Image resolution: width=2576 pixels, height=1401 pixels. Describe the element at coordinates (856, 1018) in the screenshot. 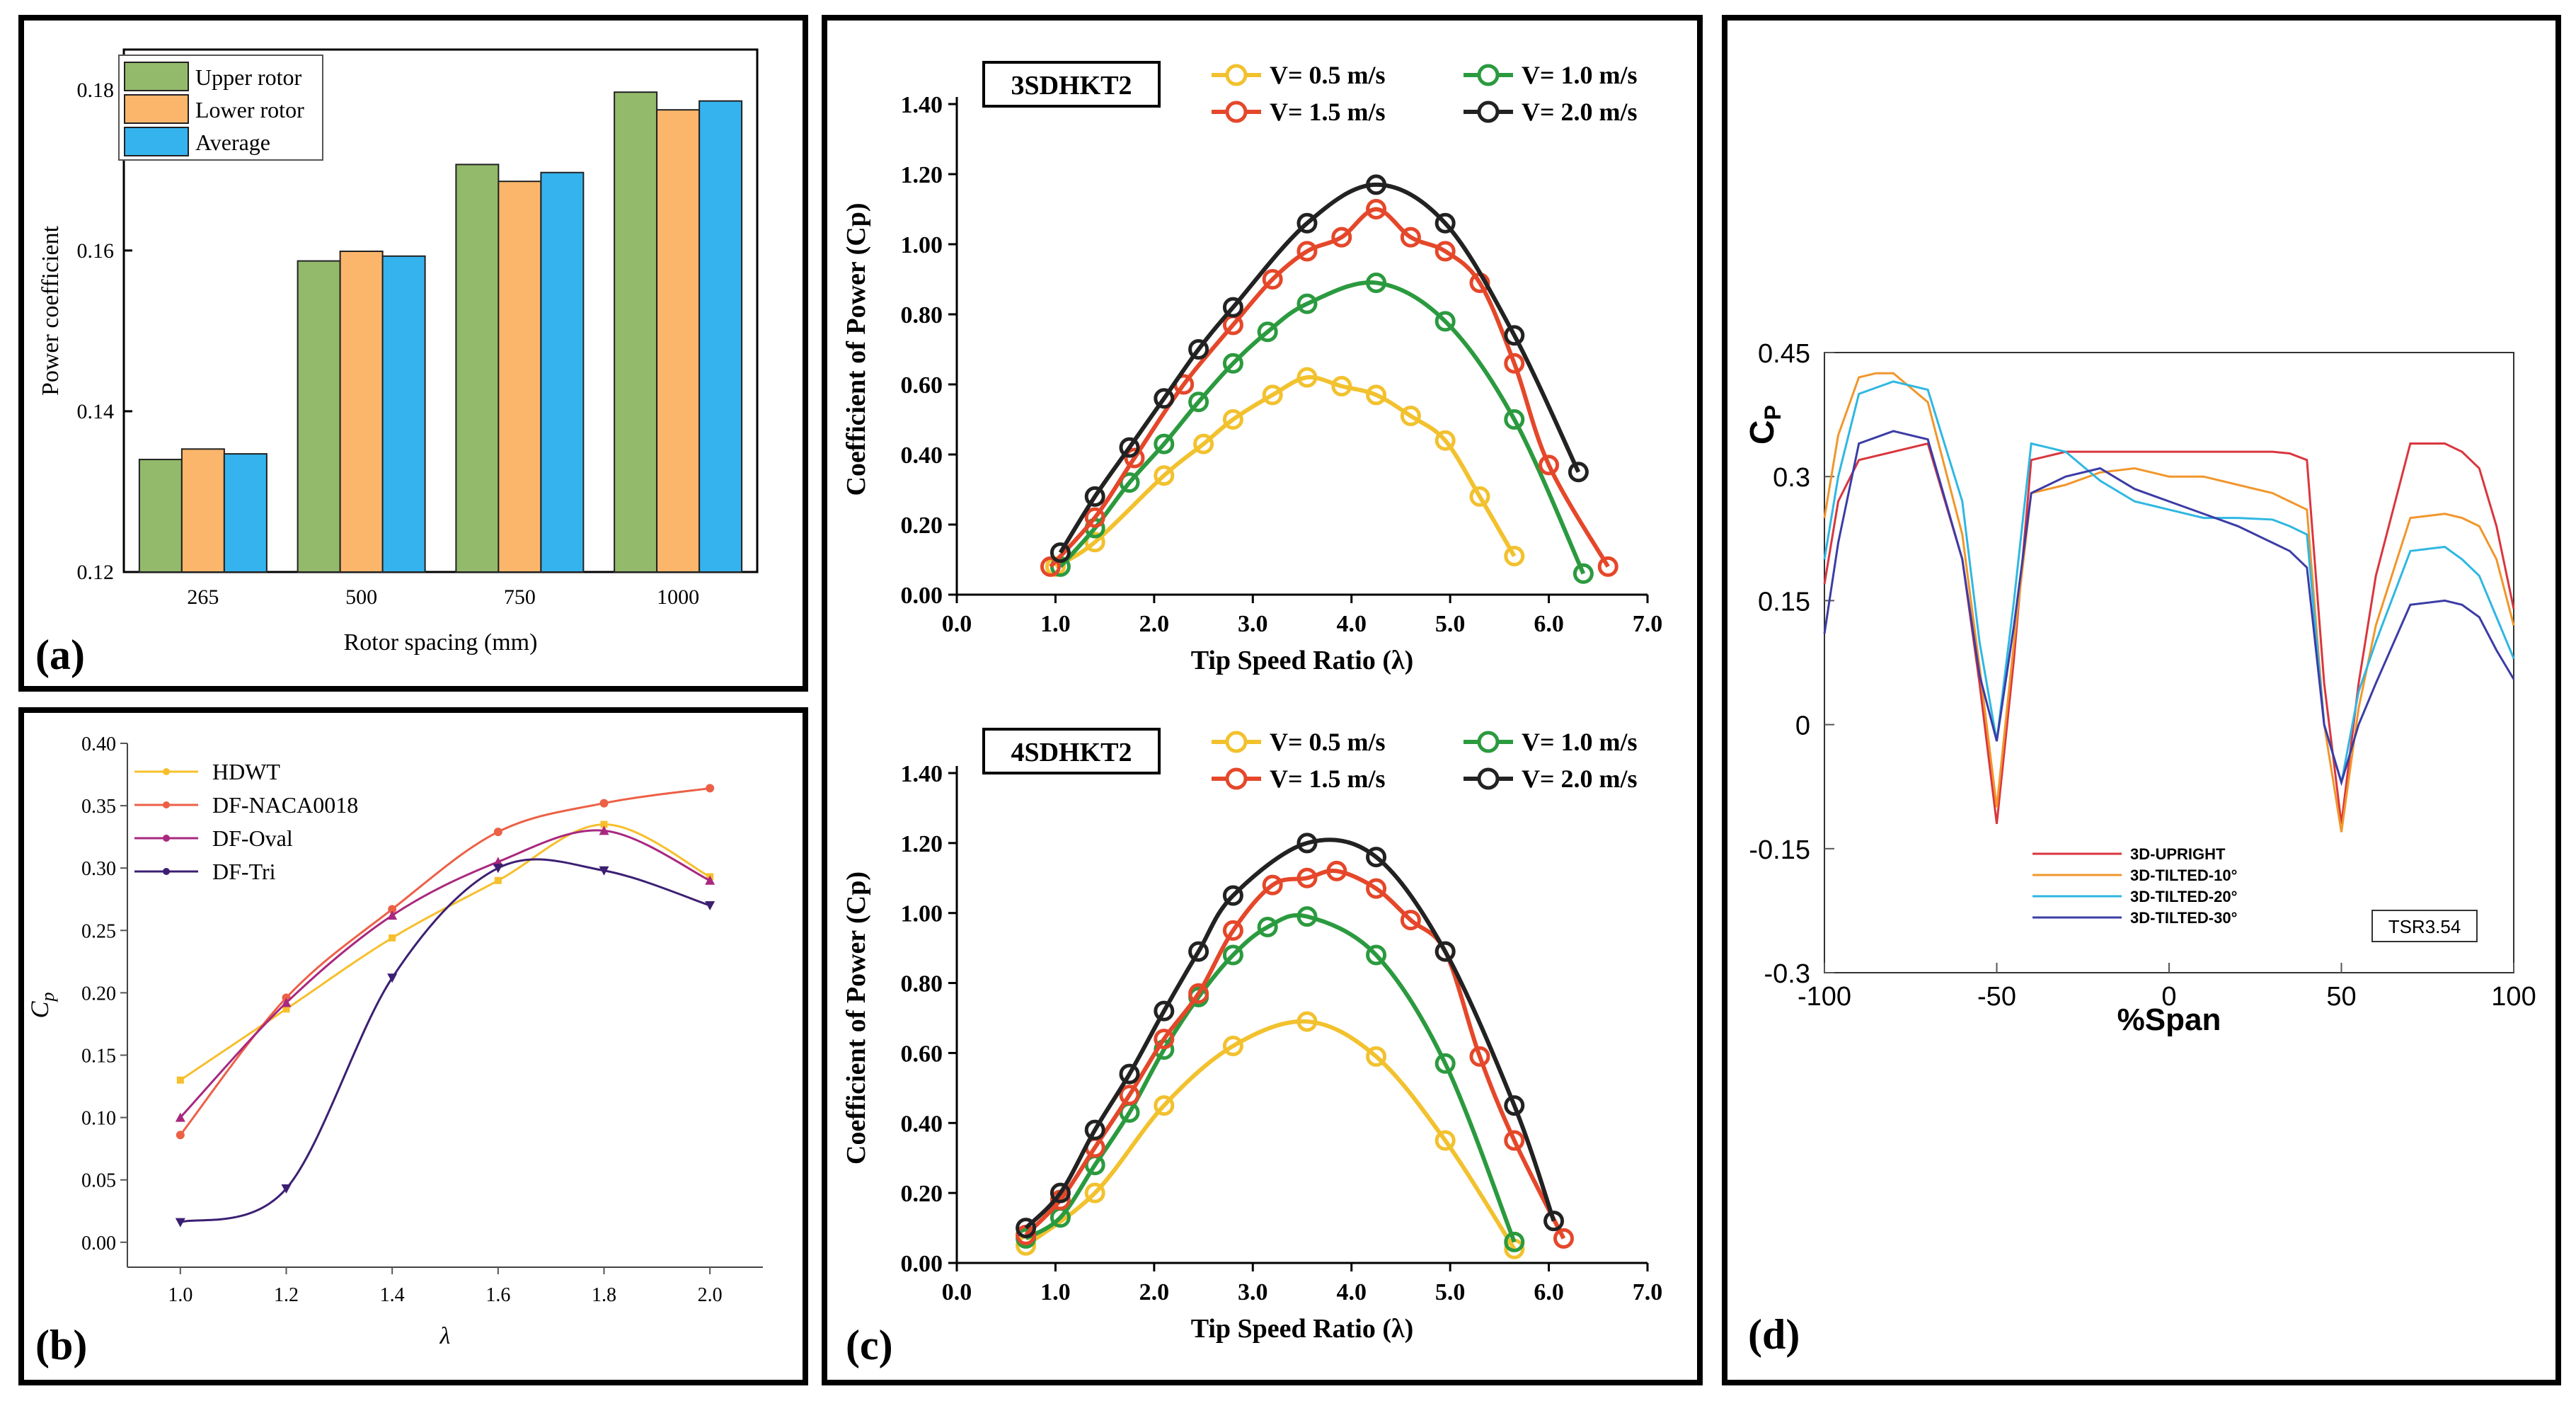

I see `y-axis-title: Coefficient of Power (Cp)` at that location.